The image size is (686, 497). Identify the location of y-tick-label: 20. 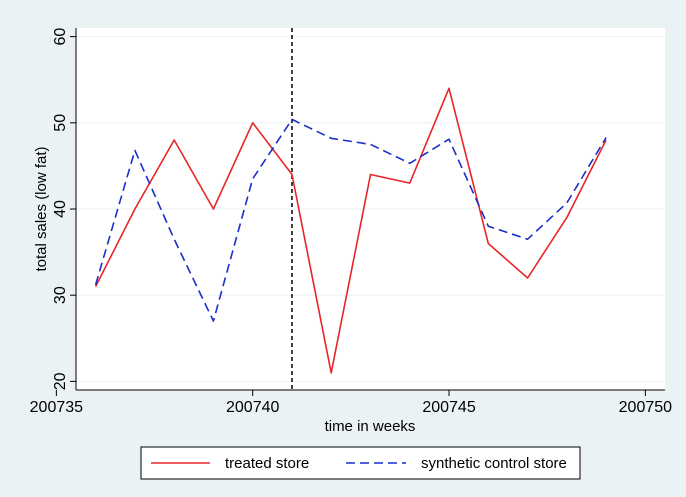
(60, 381).